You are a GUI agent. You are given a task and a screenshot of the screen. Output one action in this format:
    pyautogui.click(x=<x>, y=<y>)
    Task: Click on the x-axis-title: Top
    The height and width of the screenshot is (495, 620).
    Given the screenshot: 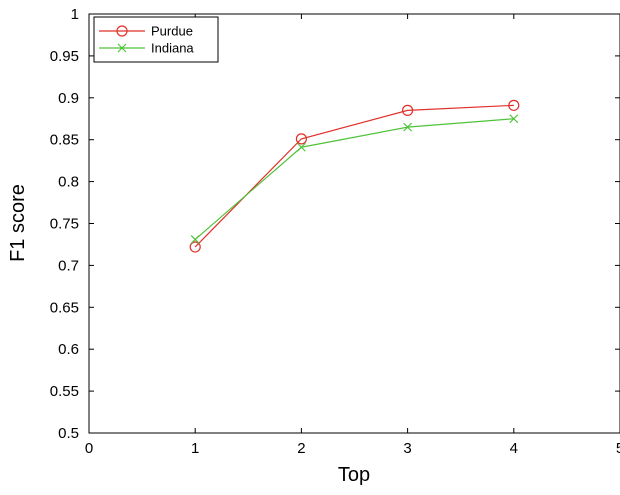 What is the action you would take?
    pyautogui.click(x=354, y=475)
    